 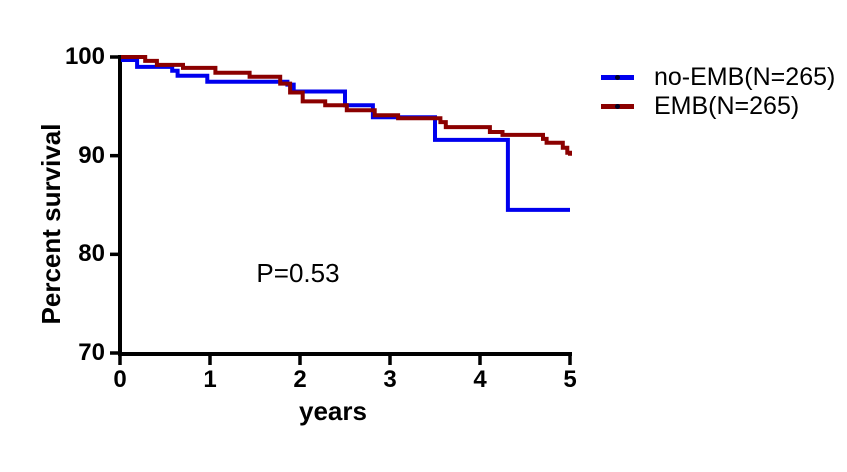 I want to click on x-tick-label: 0, so click(x=120, y=379).